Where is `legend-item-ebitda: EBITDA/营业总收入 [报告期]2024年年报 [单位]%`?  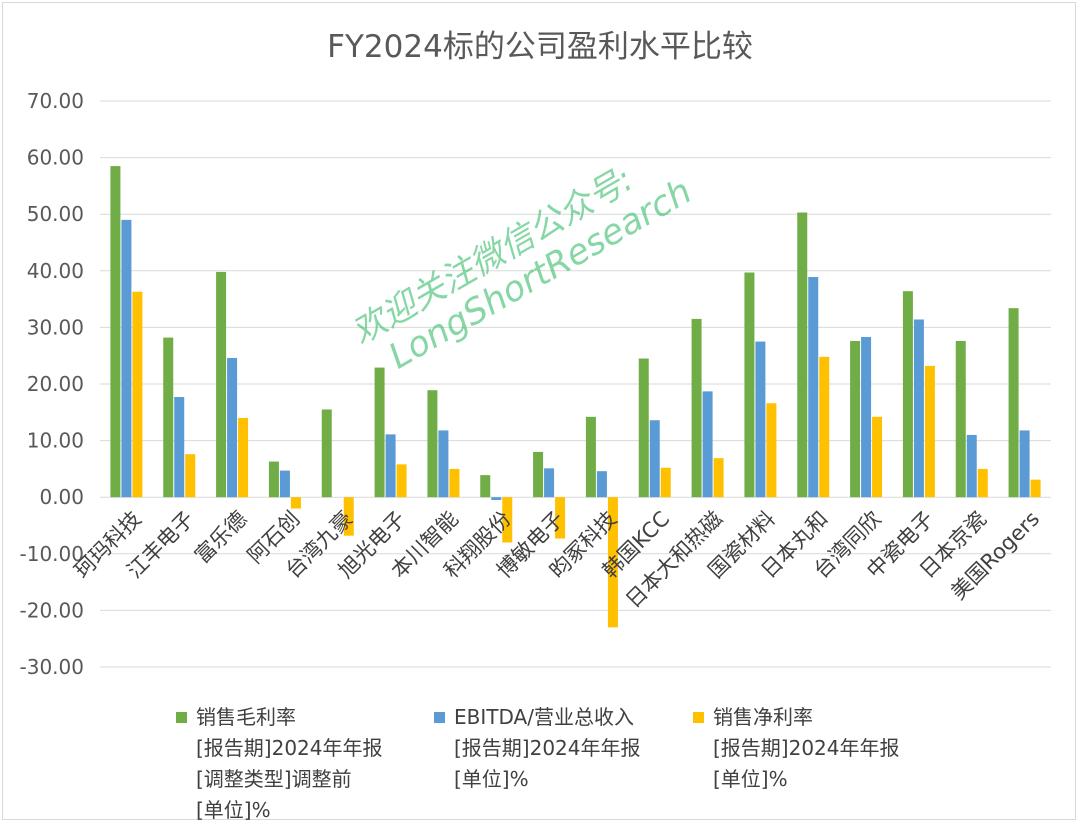
legend-item-ebitda: EBITDA/营业总收入 [报告期]2024年年报 [单位]% is located at coordinates (537, 748).